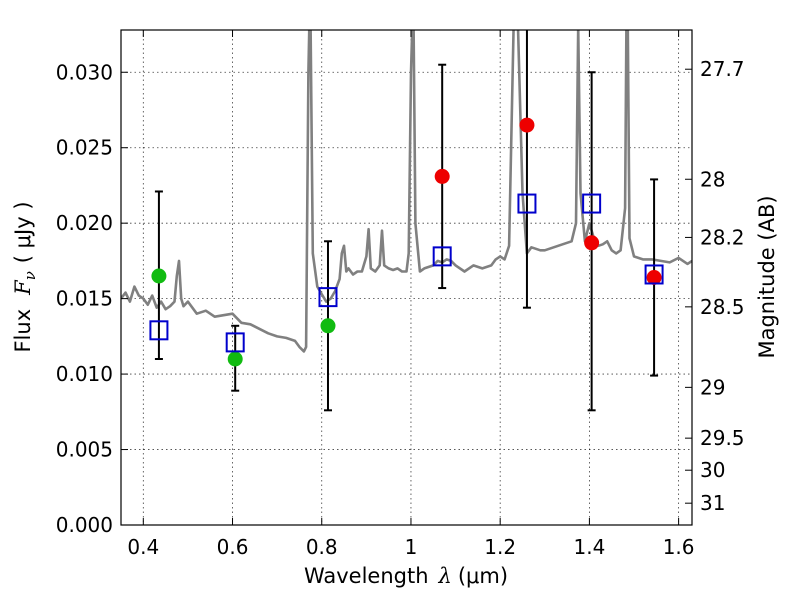 The image size is (800, 600). What do you see at coordinates (722, 307) in the screenshot?
I see `right-tick-label: 28.5` at bounding box center [722, 307].